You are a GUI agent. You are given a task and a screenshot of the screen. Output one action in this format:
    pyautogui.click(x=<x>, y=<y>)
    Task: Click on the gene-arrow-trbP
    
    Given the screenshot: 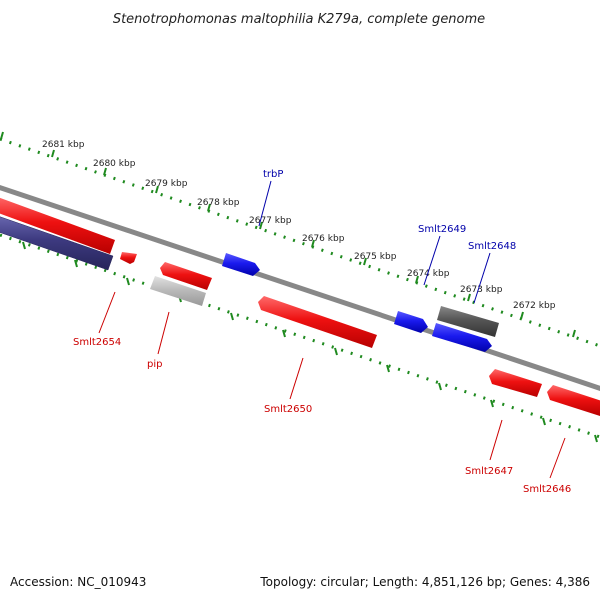 What is the action you would take?
    pyautogui.click(x=241, y=264)
    